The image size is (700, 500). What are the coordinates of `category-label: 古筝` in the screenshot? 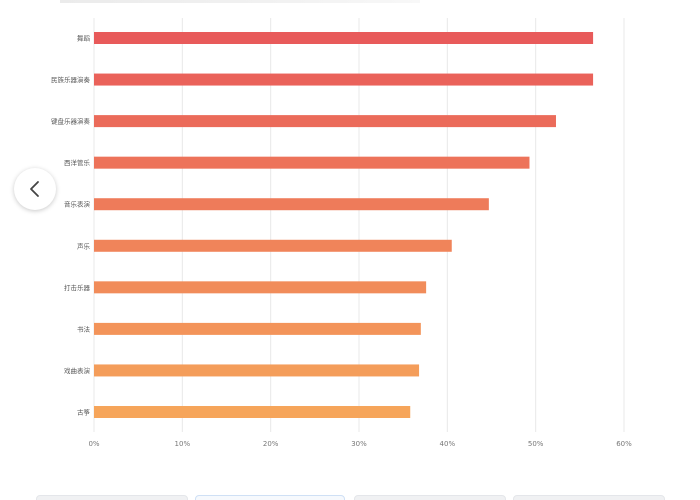 It's located at (84, 412).